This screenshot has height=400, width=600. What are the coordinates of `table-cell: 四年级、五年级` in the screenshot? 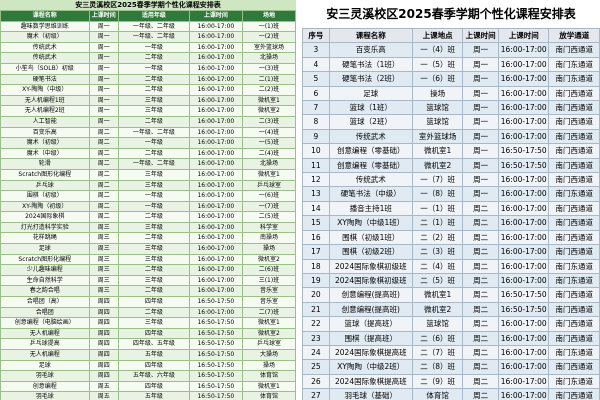 It's located at (154, 344).